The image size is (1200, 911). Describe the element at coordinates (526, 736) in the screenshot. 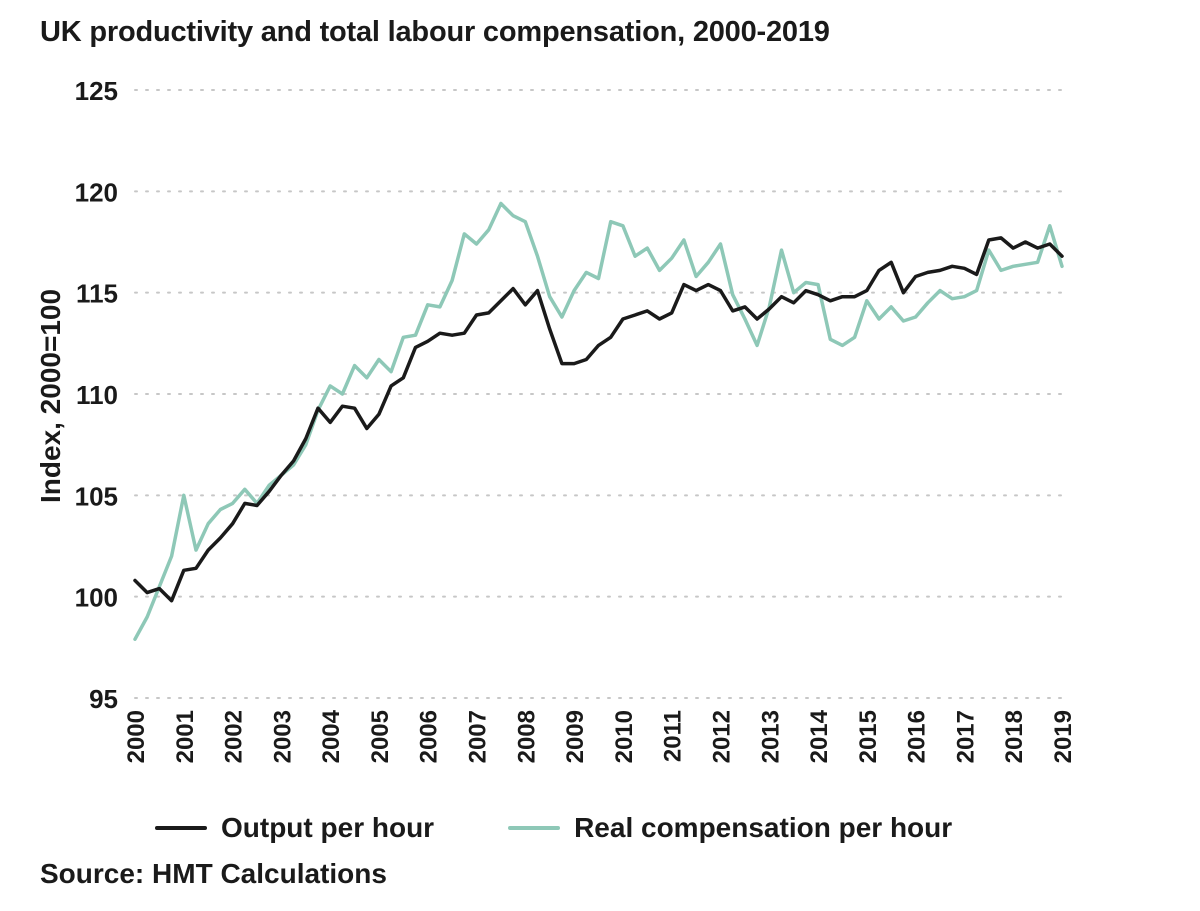

I see `x-tick-label: 2008` at that location.